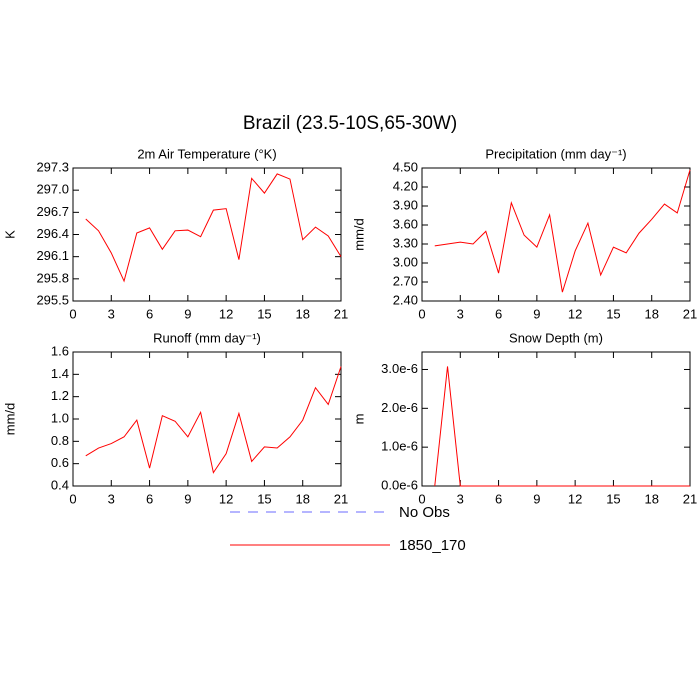  What do you see at coordinates (556, 337) in the screenshot?
I see `panel-title: Snow Depth (m)` at bounding box center [556, 337].